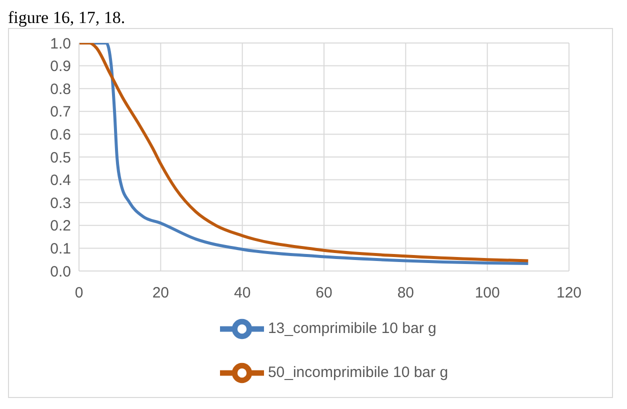 This screenshot has width=627, height=409. Describe the element at coordinates (60, 271) in the screenshot. I see `y-tick-label: 0.0` at that location.